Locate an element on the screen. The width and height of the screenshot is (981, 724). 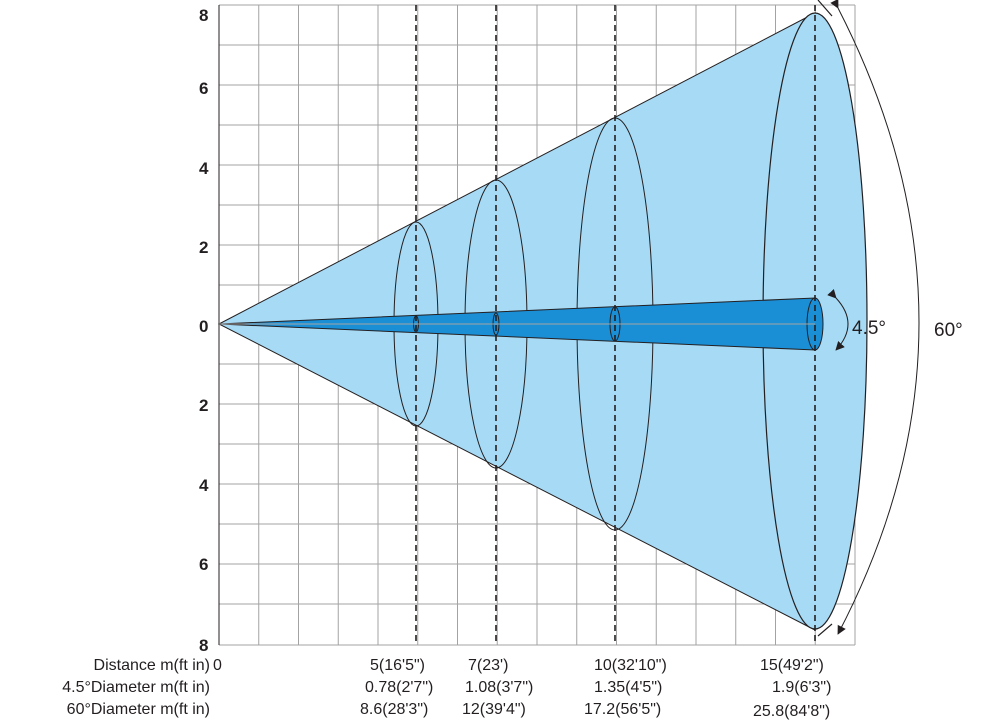
y-axis-labels: 8 6 4 2 0 2 4 6 8 is located at coordinates (204, 330).